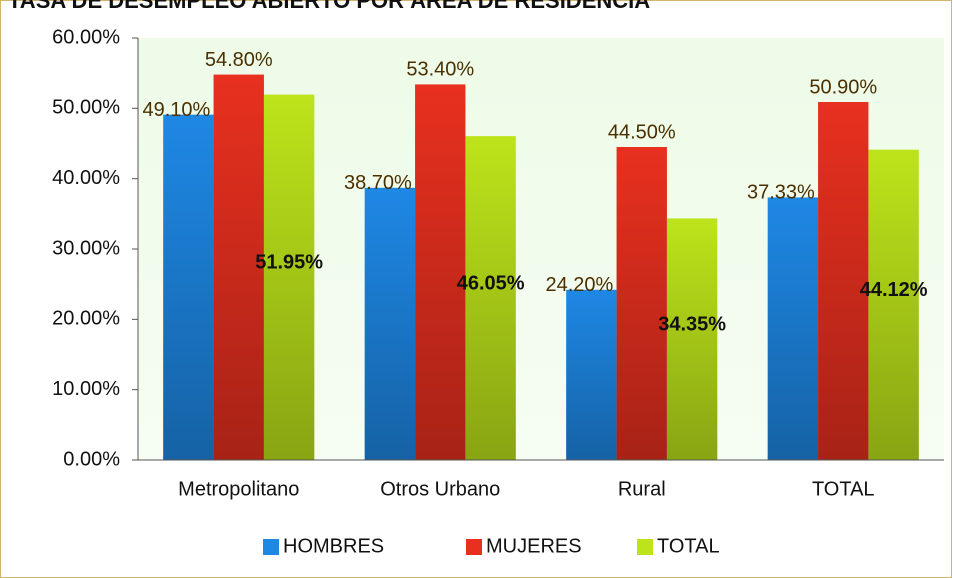  What do you see at coordinates (440, 489) in the screenshot?
I see `x-tick-label: Otros Urbano` at bounding box center [440, 489].